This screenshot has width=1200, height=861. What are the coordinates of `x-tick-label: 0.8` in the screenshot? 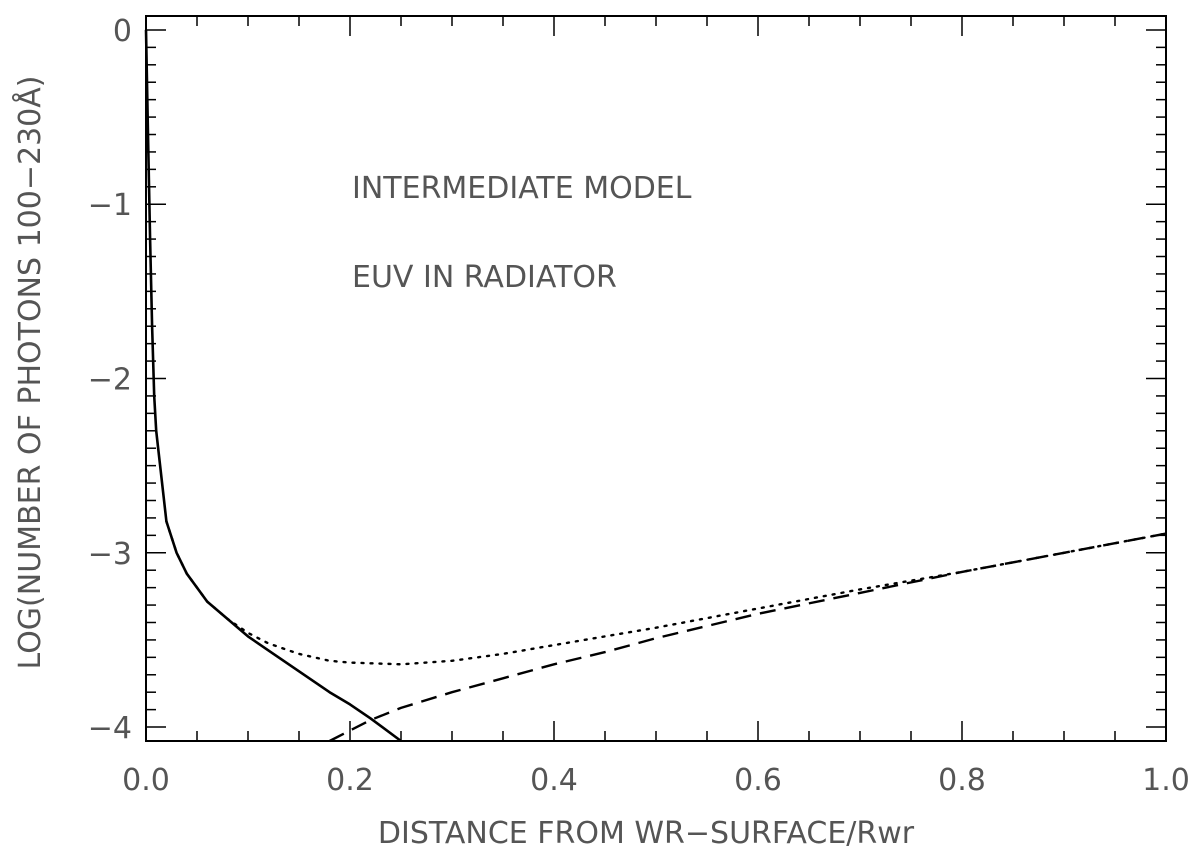 It's located at (962, 780).